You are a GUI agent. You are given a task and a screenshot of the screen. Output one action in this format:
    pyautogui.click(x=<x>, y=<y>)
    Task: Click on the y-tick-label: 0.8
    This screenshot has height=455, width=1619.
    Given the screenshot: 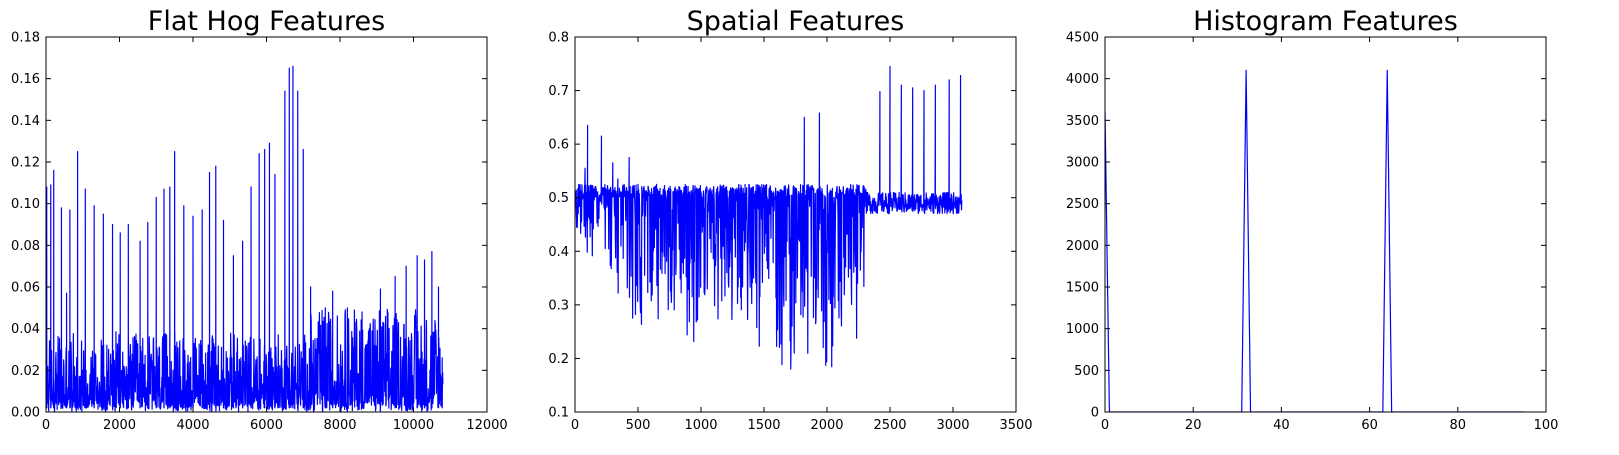 What is the action you would take?
    pyautogui.click(x=558, y=38)
    